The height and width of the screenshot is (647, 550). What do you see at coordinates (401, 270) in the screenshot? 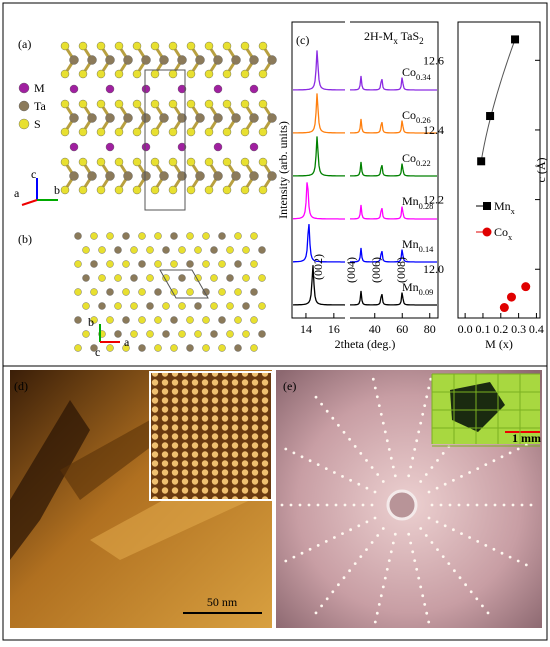
I see `reflection-label: (008)` at bounding box center [401, 270].